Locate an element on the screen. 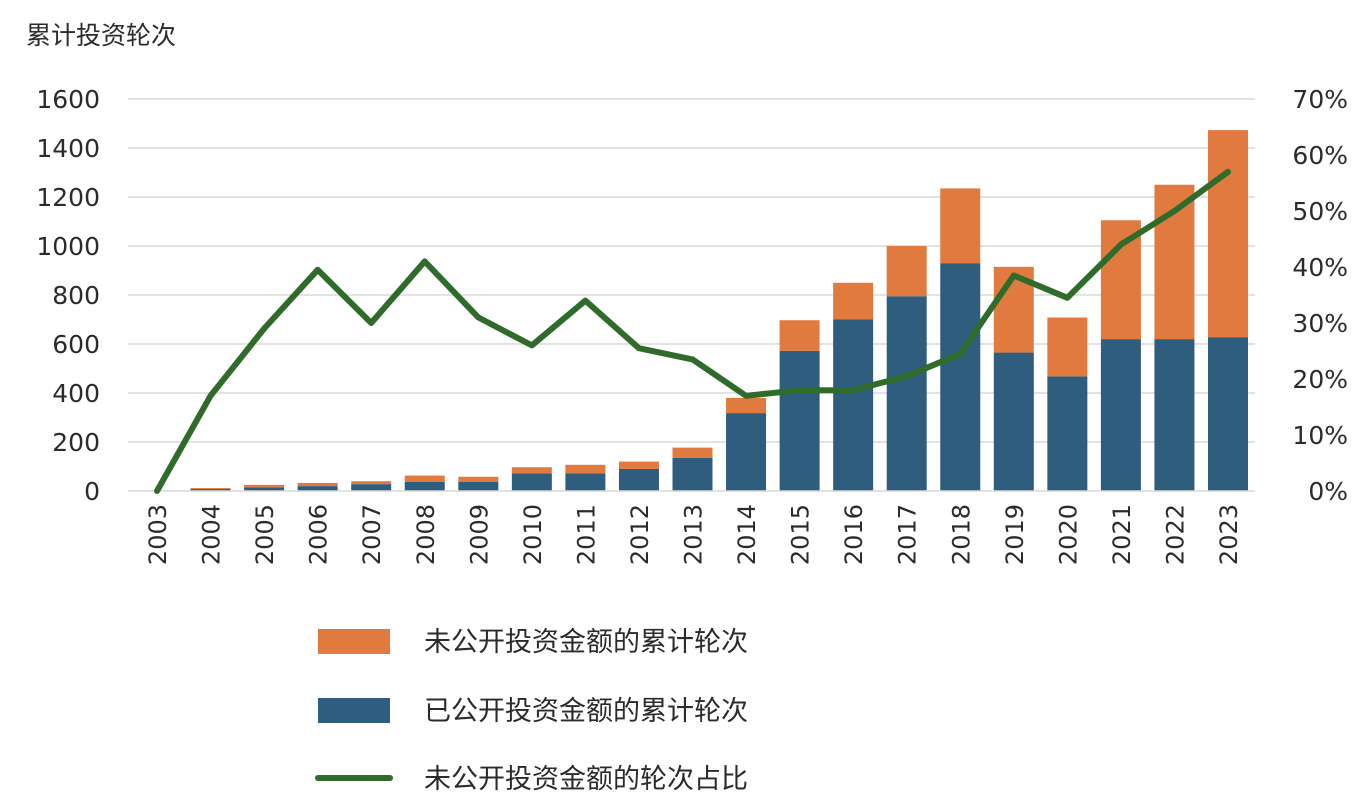  right-y-tick-label: 0% is located at coordinates (1328, 491).